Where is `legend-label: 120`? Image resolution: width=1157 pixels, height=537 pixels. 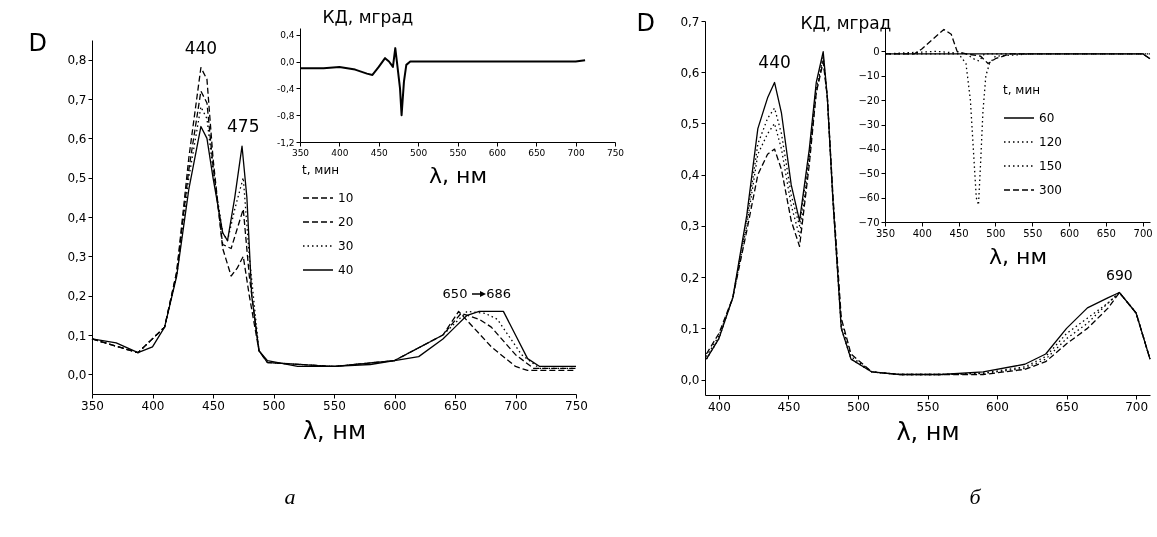 legend-label: 120 is located at coordinates (1050, 142).